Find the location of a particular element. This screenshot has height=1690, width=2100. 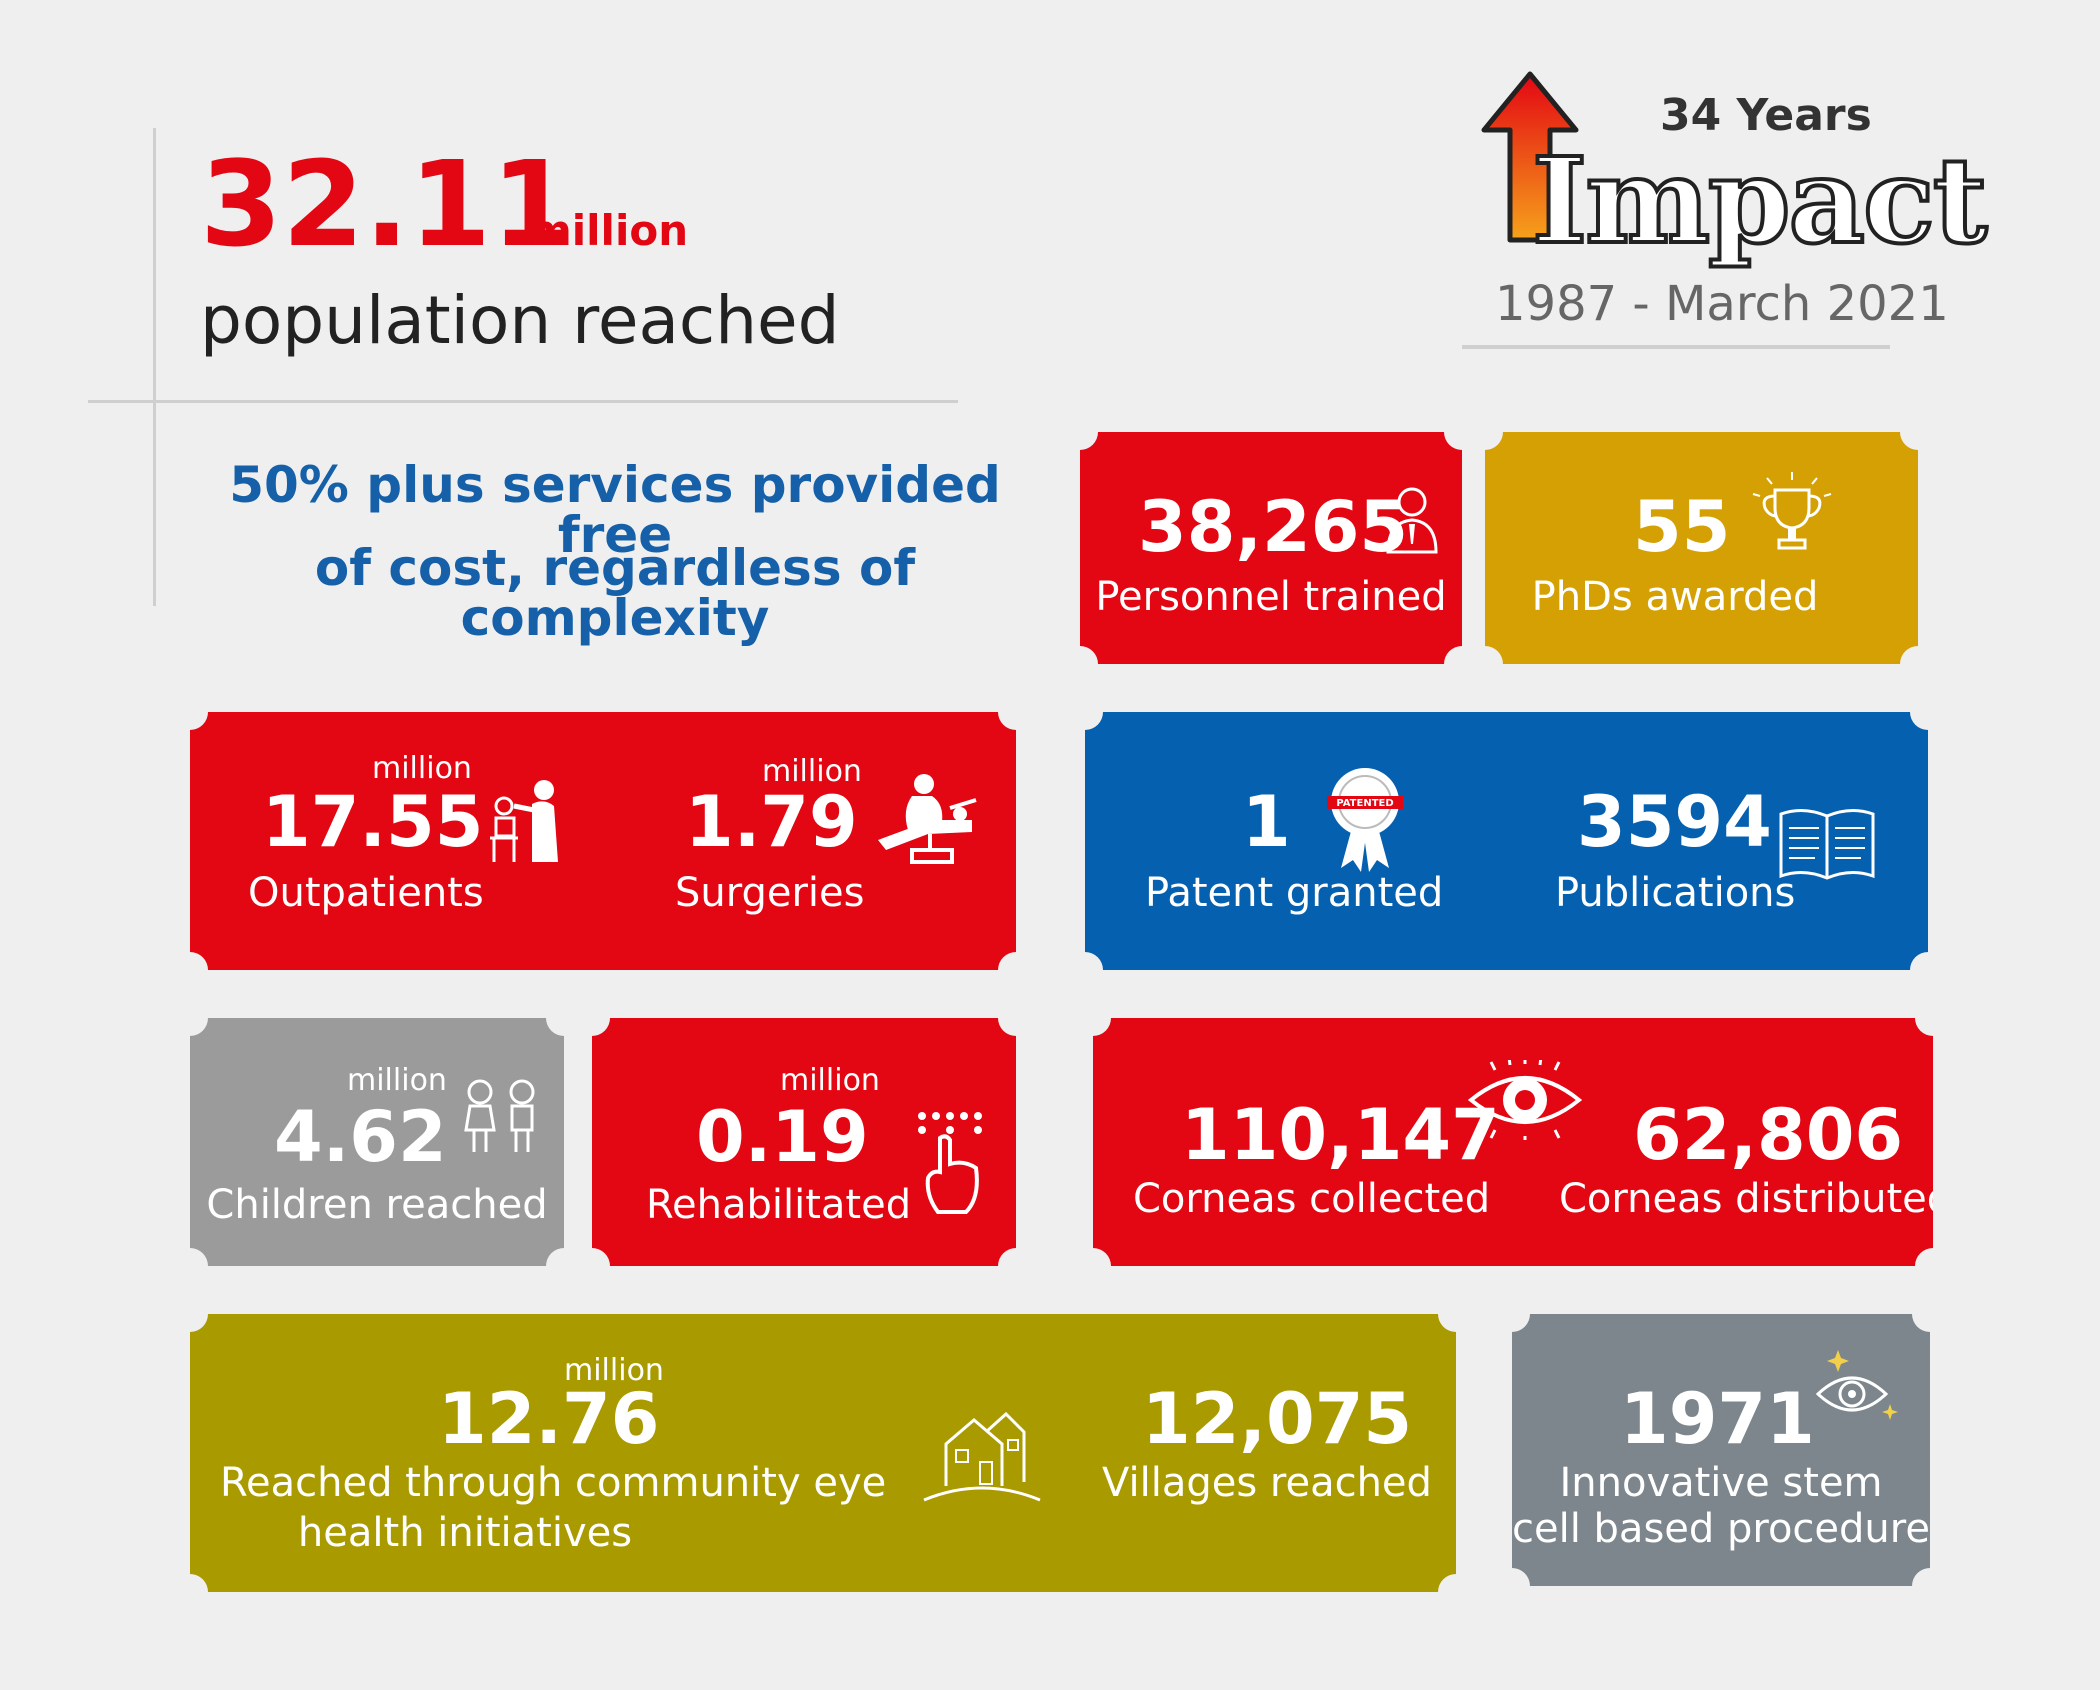

stem-cell-label-line1: Innovative stem is located at coordinates (1721, 1483).